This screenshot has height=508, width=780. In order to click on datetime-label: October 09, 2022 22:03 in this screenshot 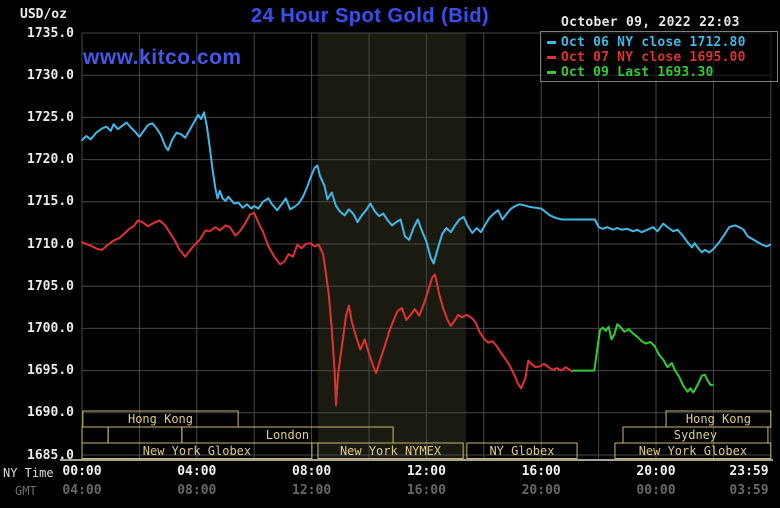, I will do `click(650, 22)`.